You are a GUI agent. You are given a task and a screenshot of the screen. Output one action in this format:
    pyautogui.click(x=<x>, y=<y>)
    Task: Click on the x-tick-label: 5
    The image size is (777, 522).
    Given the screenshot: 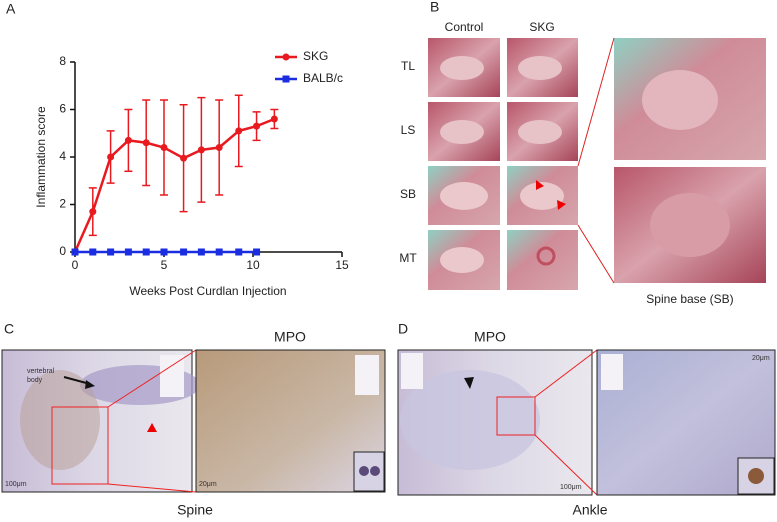 What is the action you would take?
    pyautogui.click(x=164, y=265)
    